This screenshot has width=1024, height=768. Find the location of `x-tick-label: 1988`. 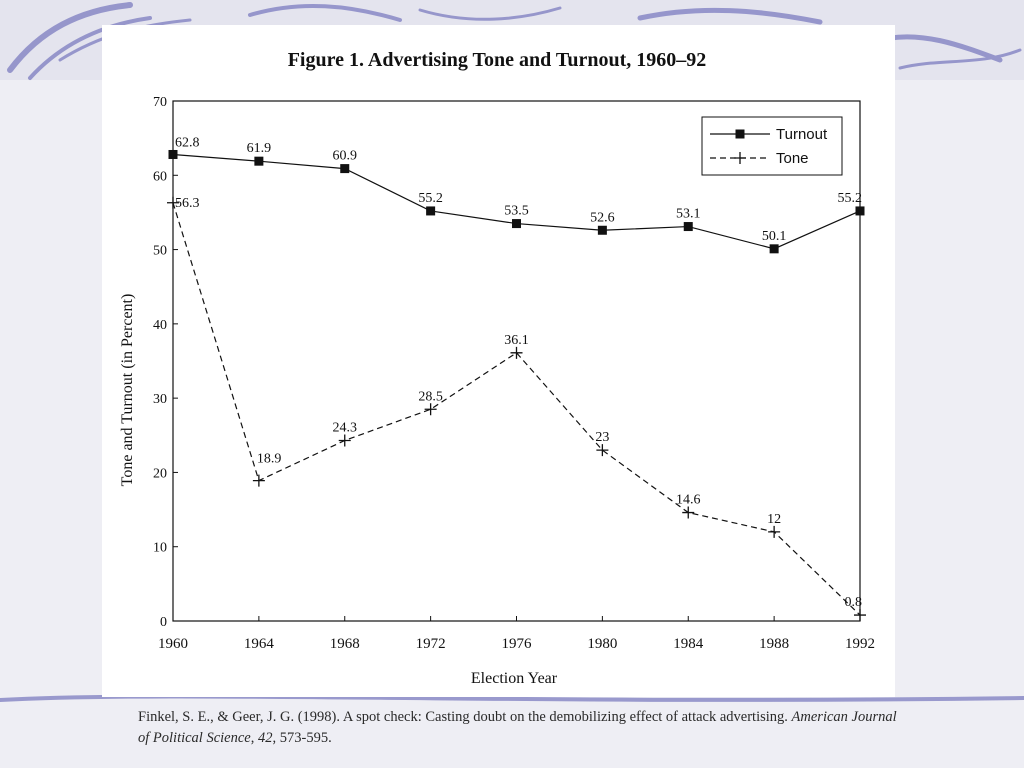

x-tick-label: 1988 is located at coordinates (774, 644).